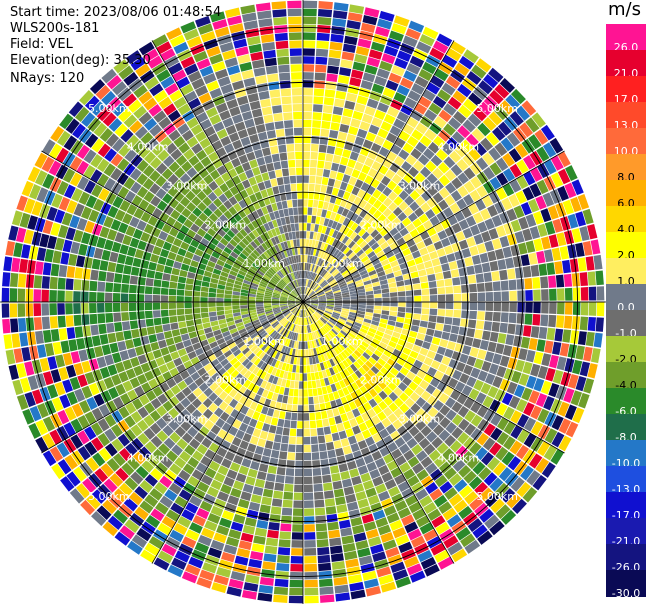  I want to click on range-ring-label: 3.00km, so click(420, 418).